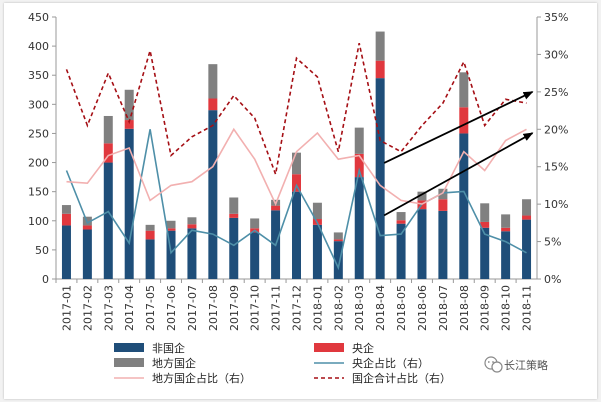 The width and height of the screenshot is (601, 402). Describe the element at coordinates (234, 308) in the screenshot. I see `x-tick-label: 2017-09` at that location.